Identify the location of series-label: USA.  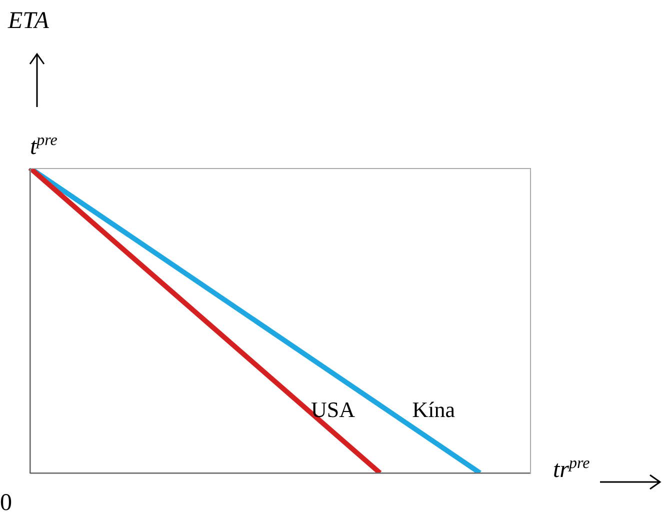
(333, 409).